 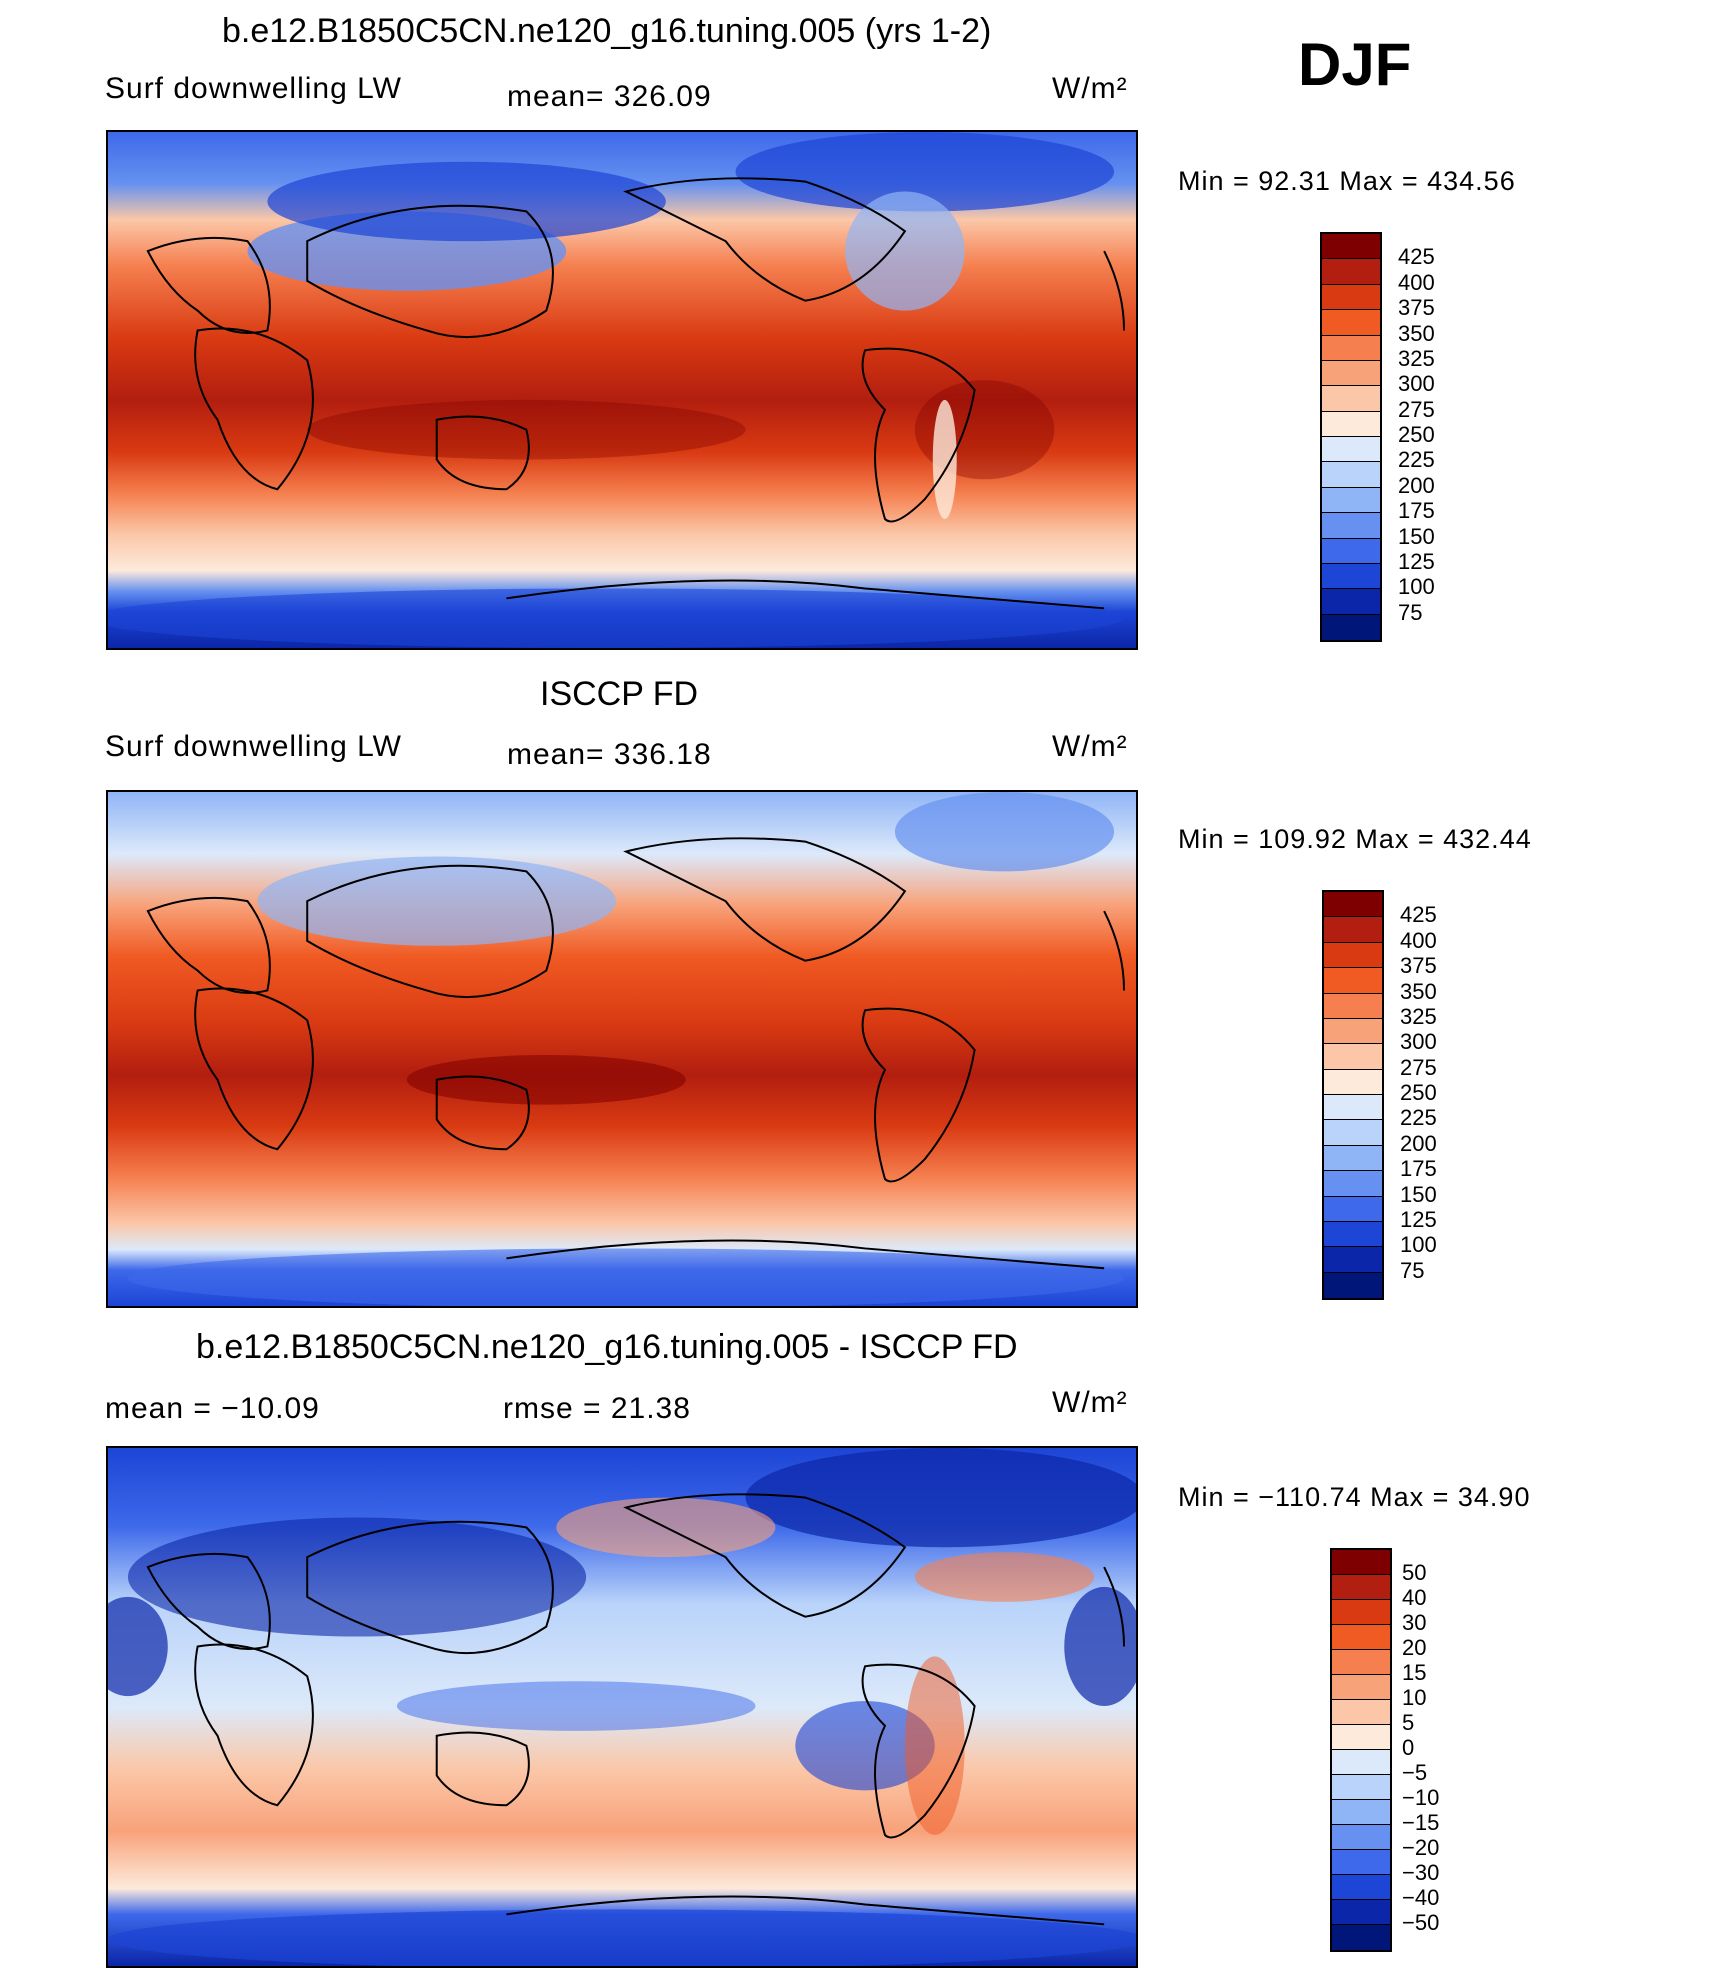 What do you see at coordinates (1090, 1402) in the screenshot?
I see `units-label-diff: W/m²` at bounding box center [1090, 1402].